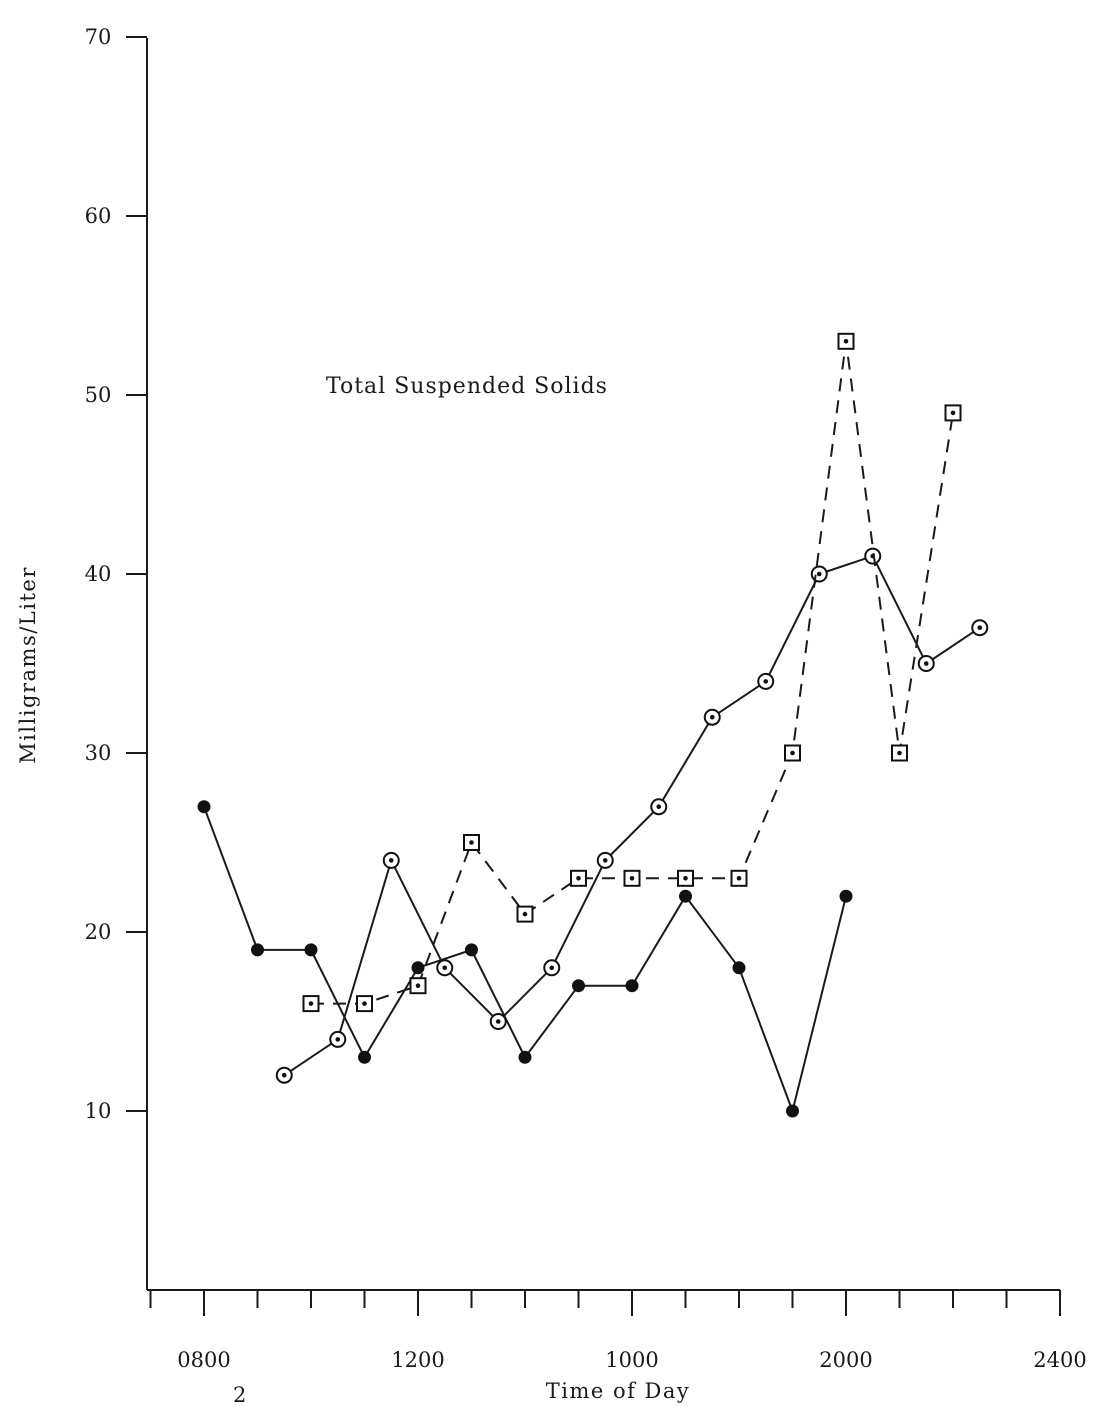  What do you see at coordinates (203, 1360) in the screenshot?
I see `x-tick-label: 0800` at bounding box center [203, 1360].